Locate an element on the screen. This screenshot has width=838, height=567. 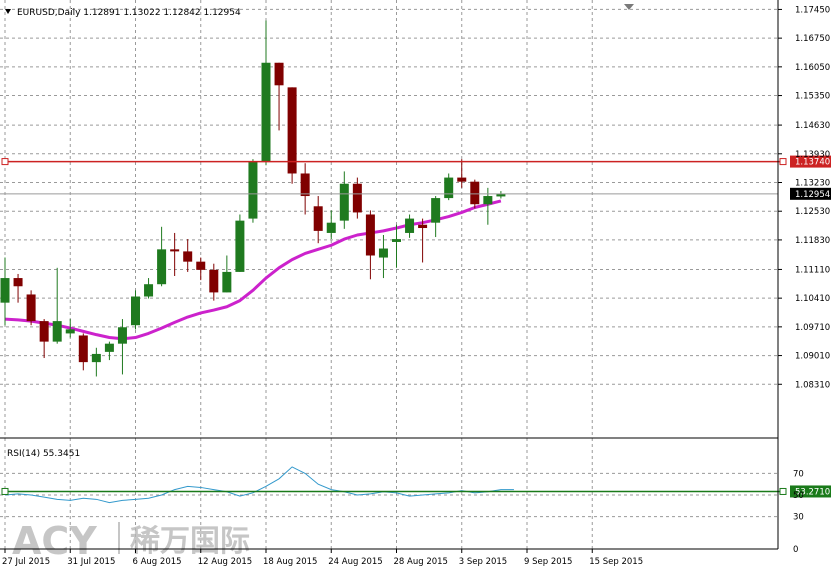
x-tick-label: 15 Sep 2015 is located at coordinates (616, 562).